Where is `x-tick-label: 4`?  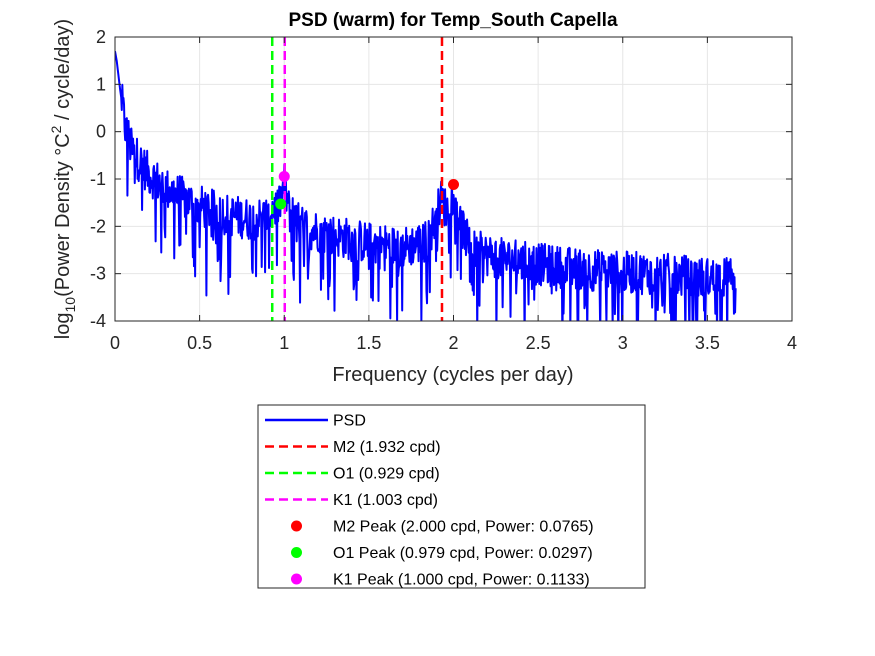 x-tick-label: 4 is located at coordinates (792, 343).